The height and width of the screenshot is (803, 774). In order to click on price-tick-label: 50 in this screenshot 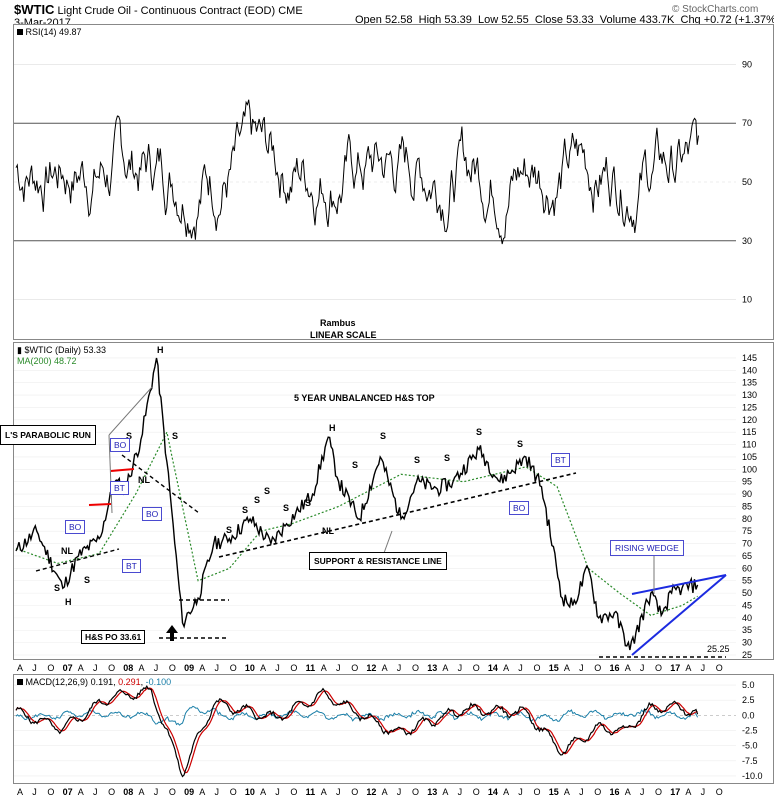, I will do `click(747, 593)`.